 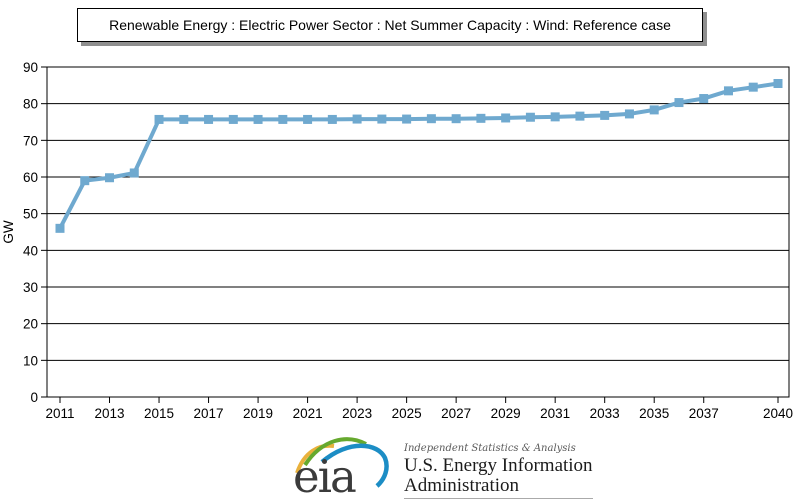 I want to click on x-tick-label: 2019, so click(x=258, y=413).